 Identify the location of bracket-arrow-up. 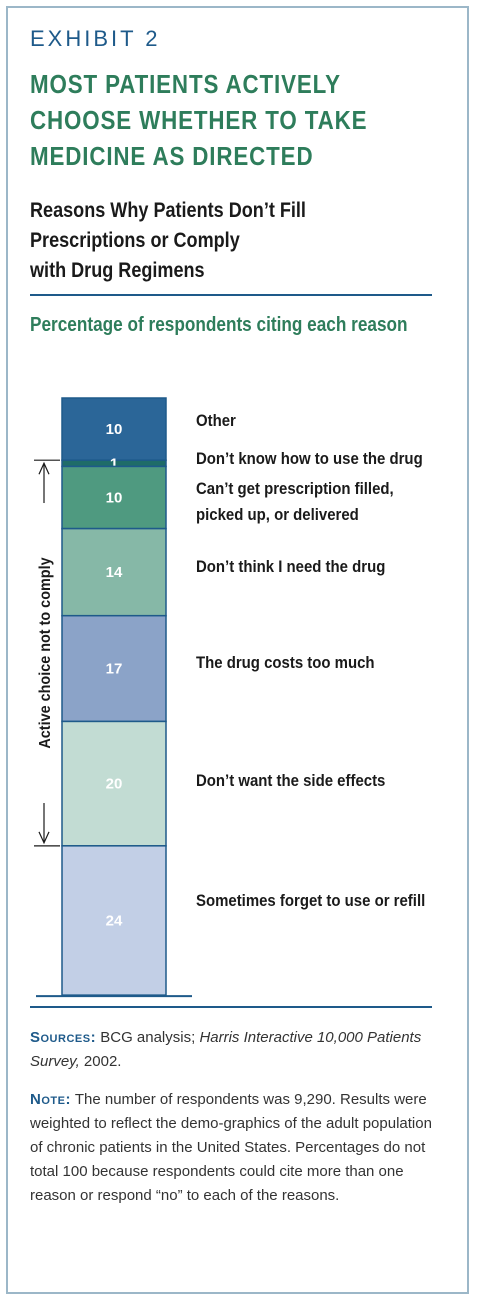
(44, 468).